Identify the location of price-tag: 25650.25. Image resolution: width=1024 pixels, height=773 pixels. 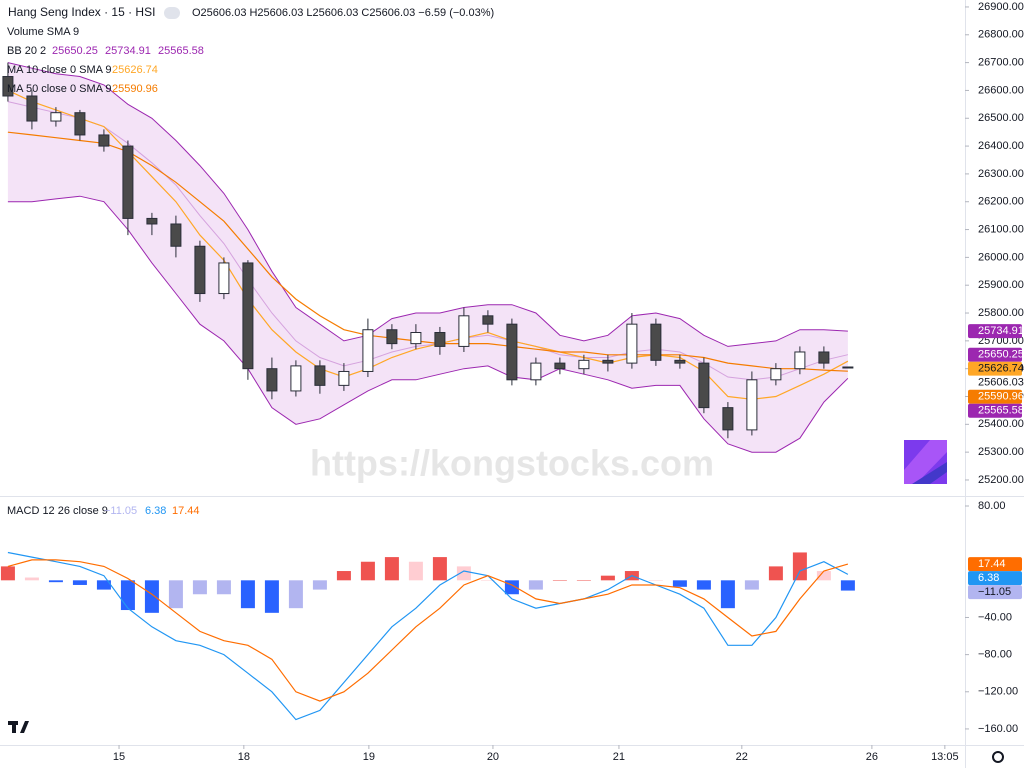
(1001, 355).